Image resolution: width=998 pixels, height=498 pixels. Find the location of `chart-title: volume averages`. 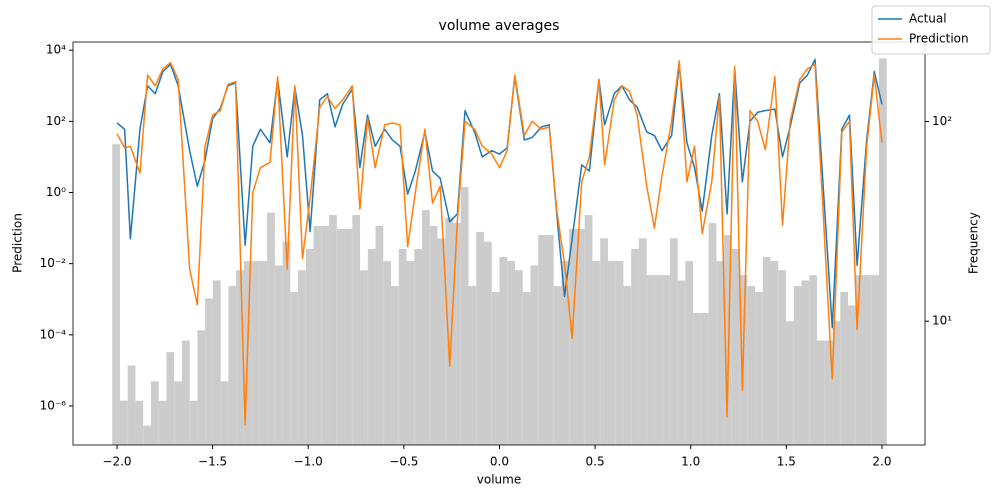

chart-title: volume averages is located at coordinates (499, 26).